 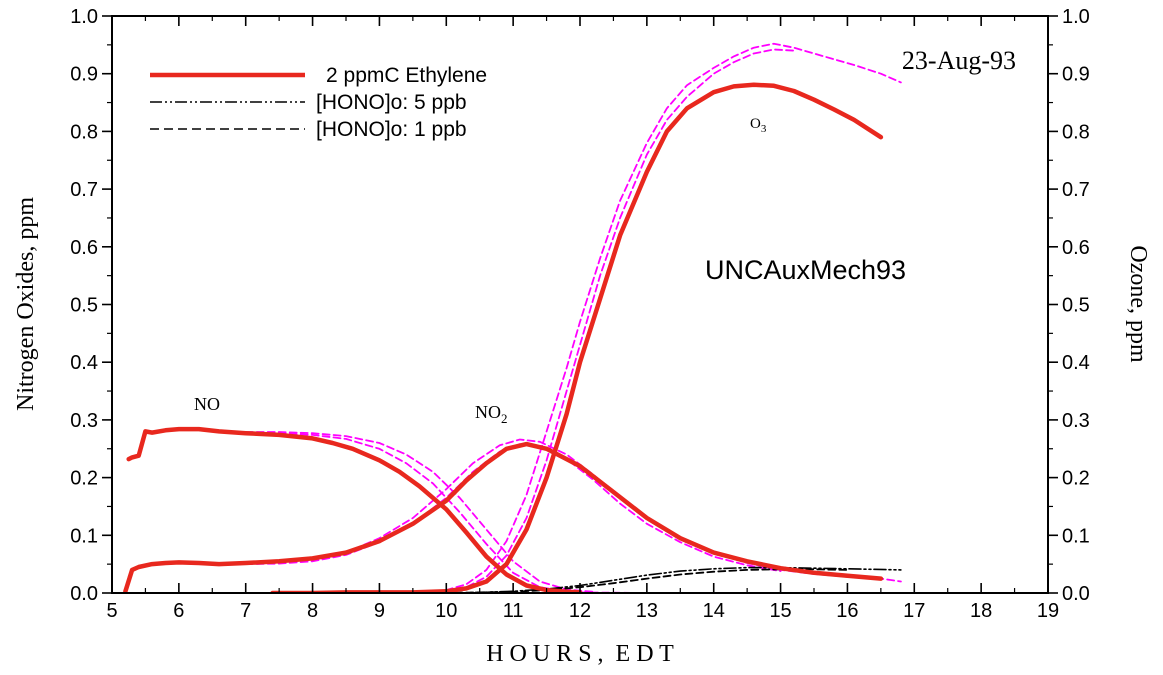 What do you see at coordinates (207, 404) in the screenshot?
I see `no-annotation: NO` at bounding box center [207, 404].